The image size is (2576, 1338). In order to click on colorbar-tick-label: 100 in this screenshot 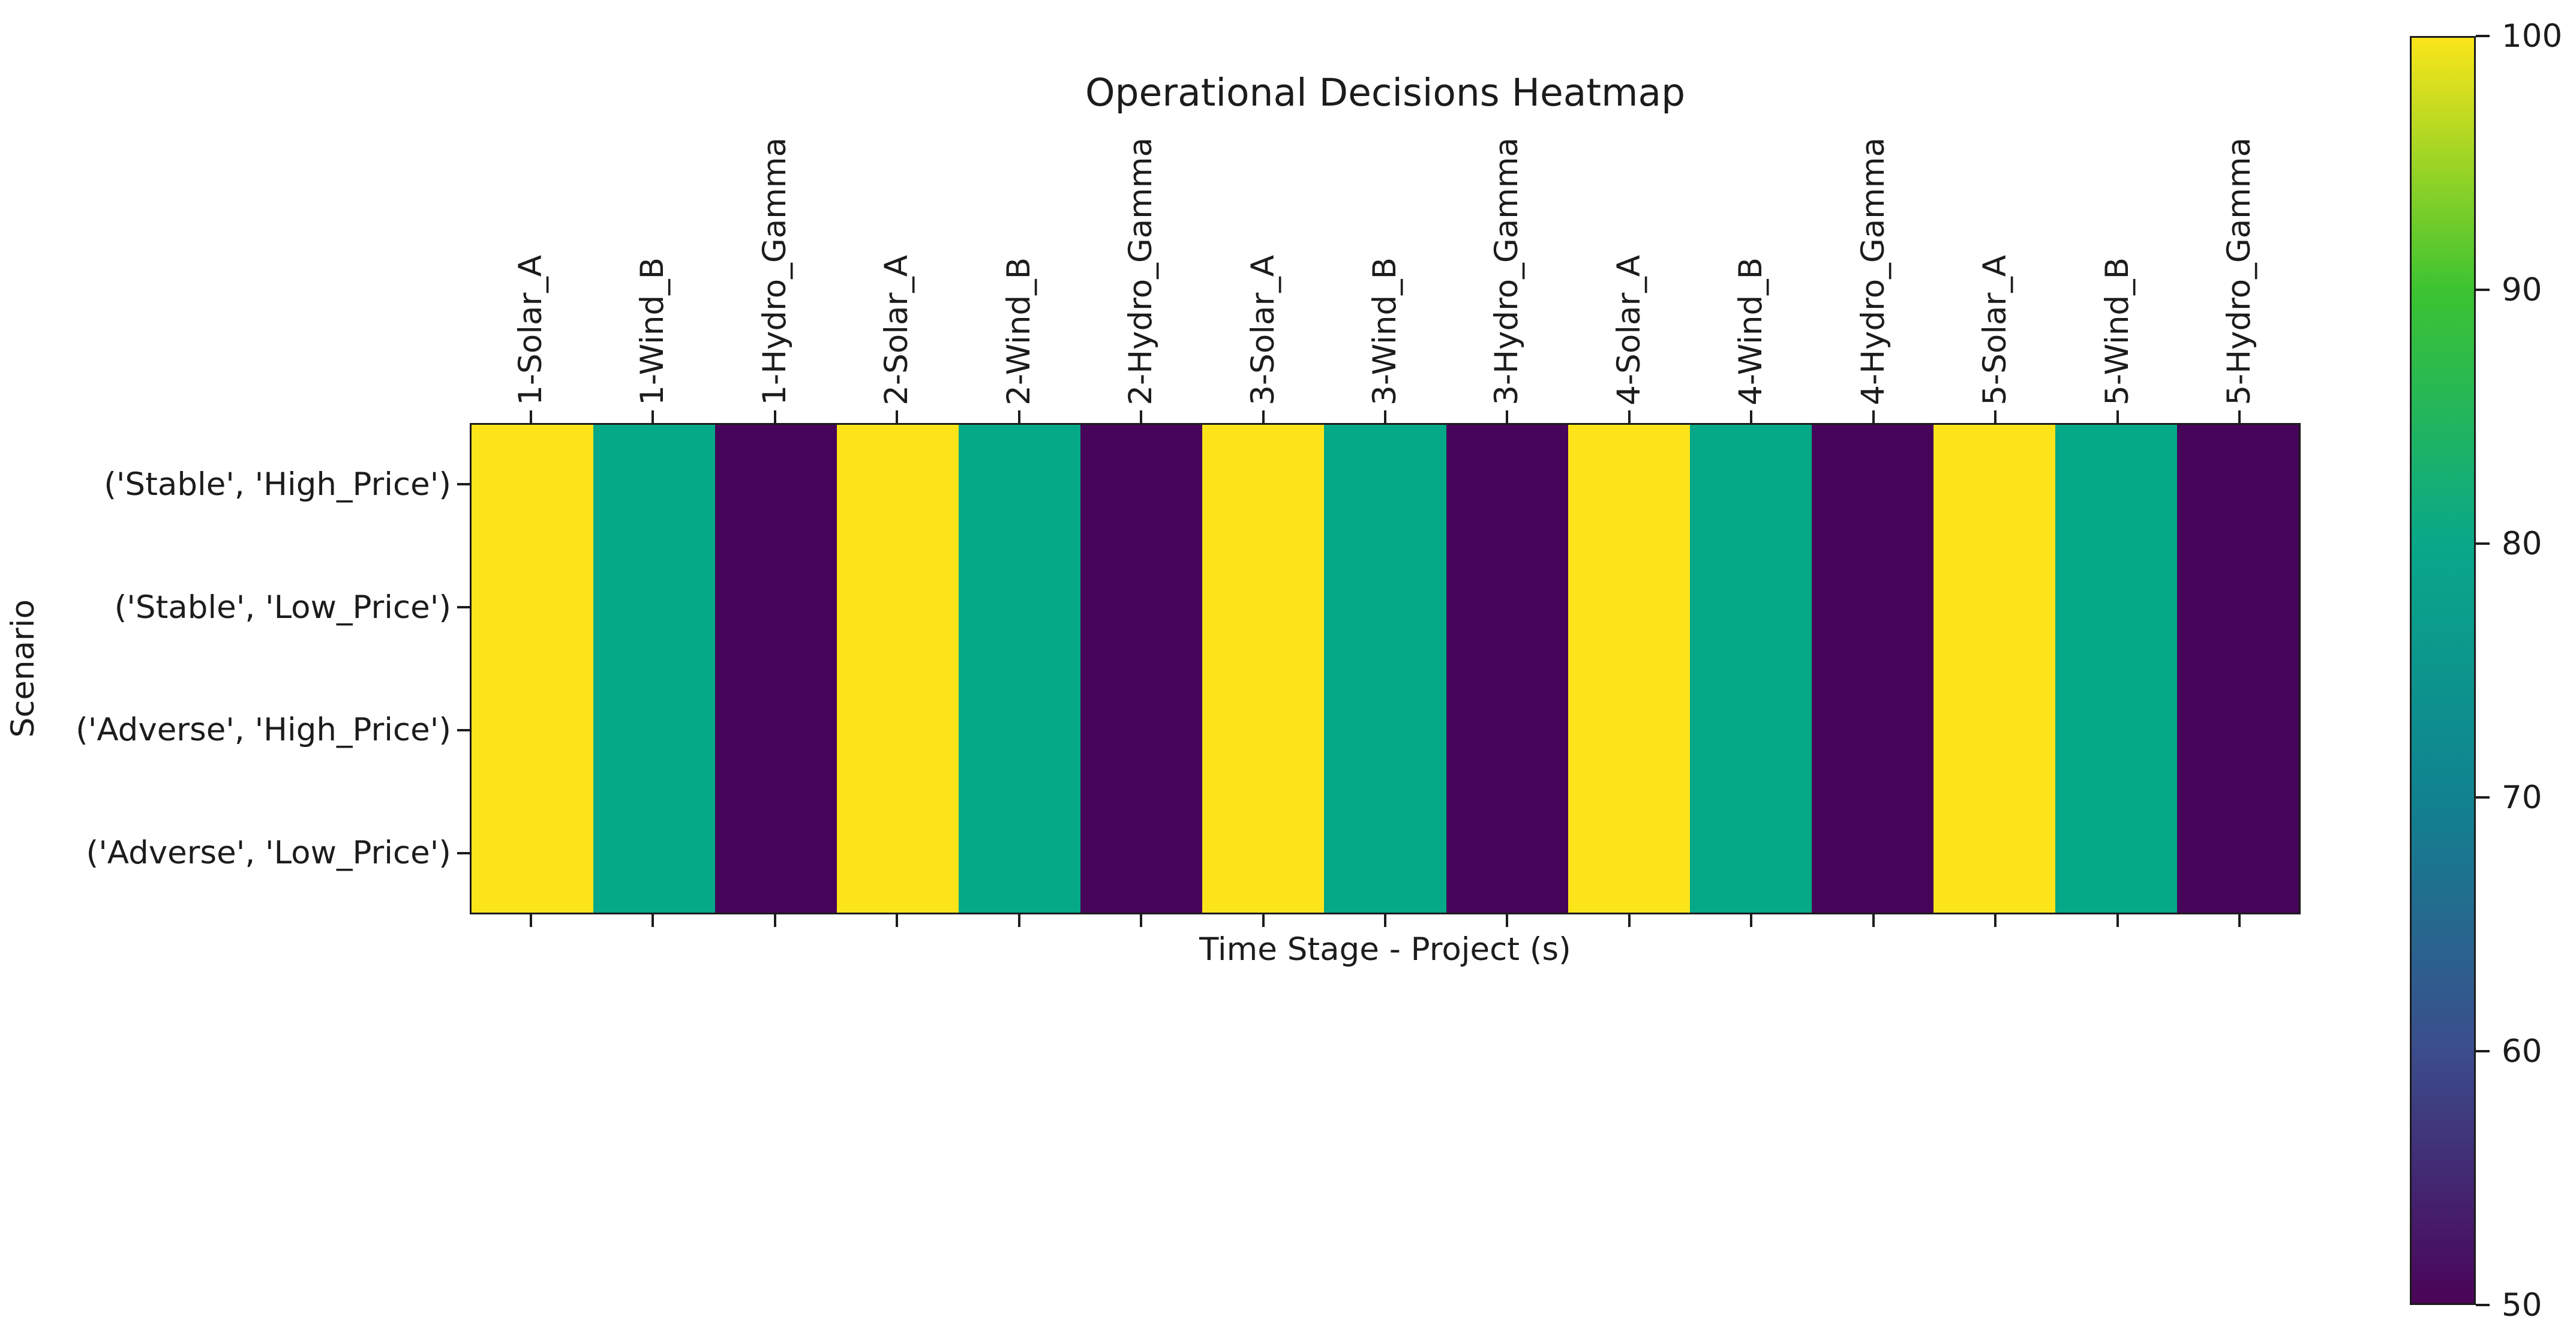, I will do `click(2533, 36)`.